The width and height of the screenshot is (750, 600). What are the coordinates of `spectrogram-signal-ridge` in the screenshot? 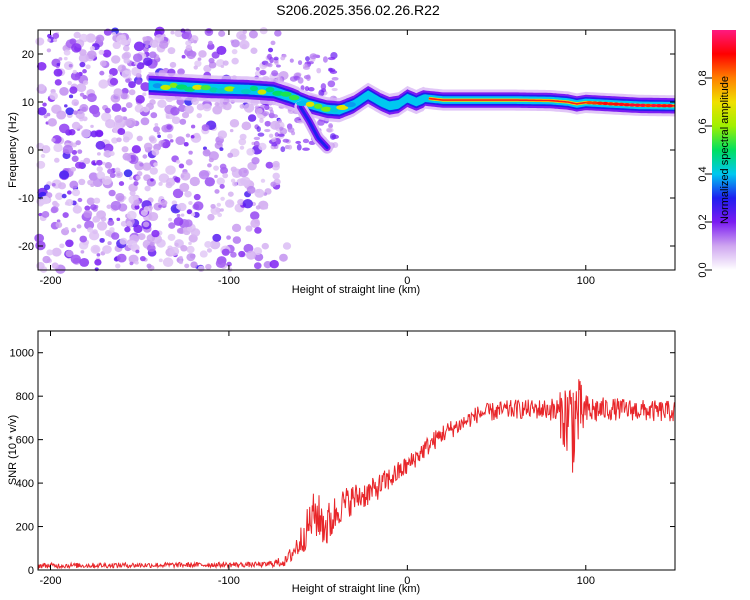 It's located at (412, 113).